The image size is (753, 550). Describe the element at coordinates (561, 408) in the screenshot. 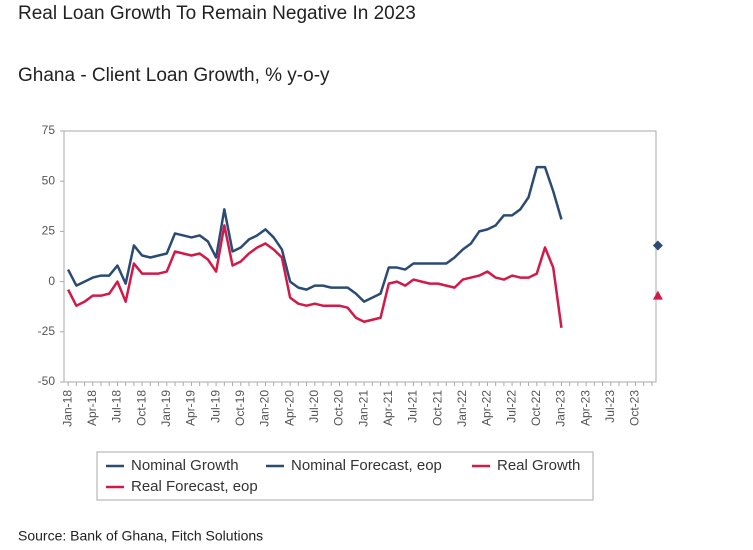

I see `x-tick-label: Jan-23` at that location.